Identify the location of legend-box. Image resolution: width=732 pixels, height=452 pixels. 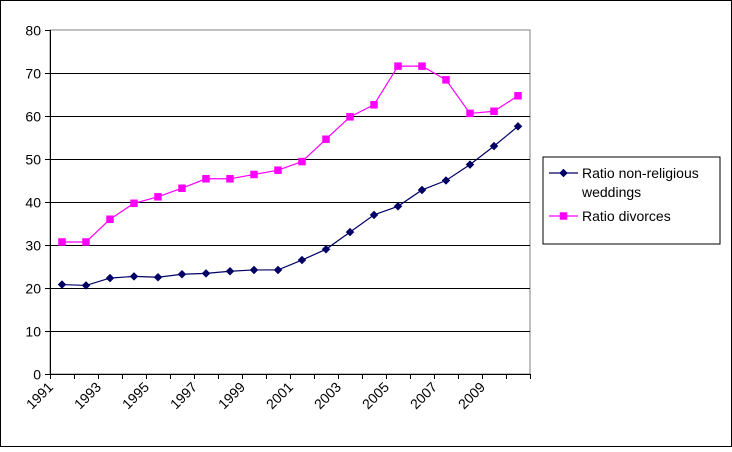
(631, 200).